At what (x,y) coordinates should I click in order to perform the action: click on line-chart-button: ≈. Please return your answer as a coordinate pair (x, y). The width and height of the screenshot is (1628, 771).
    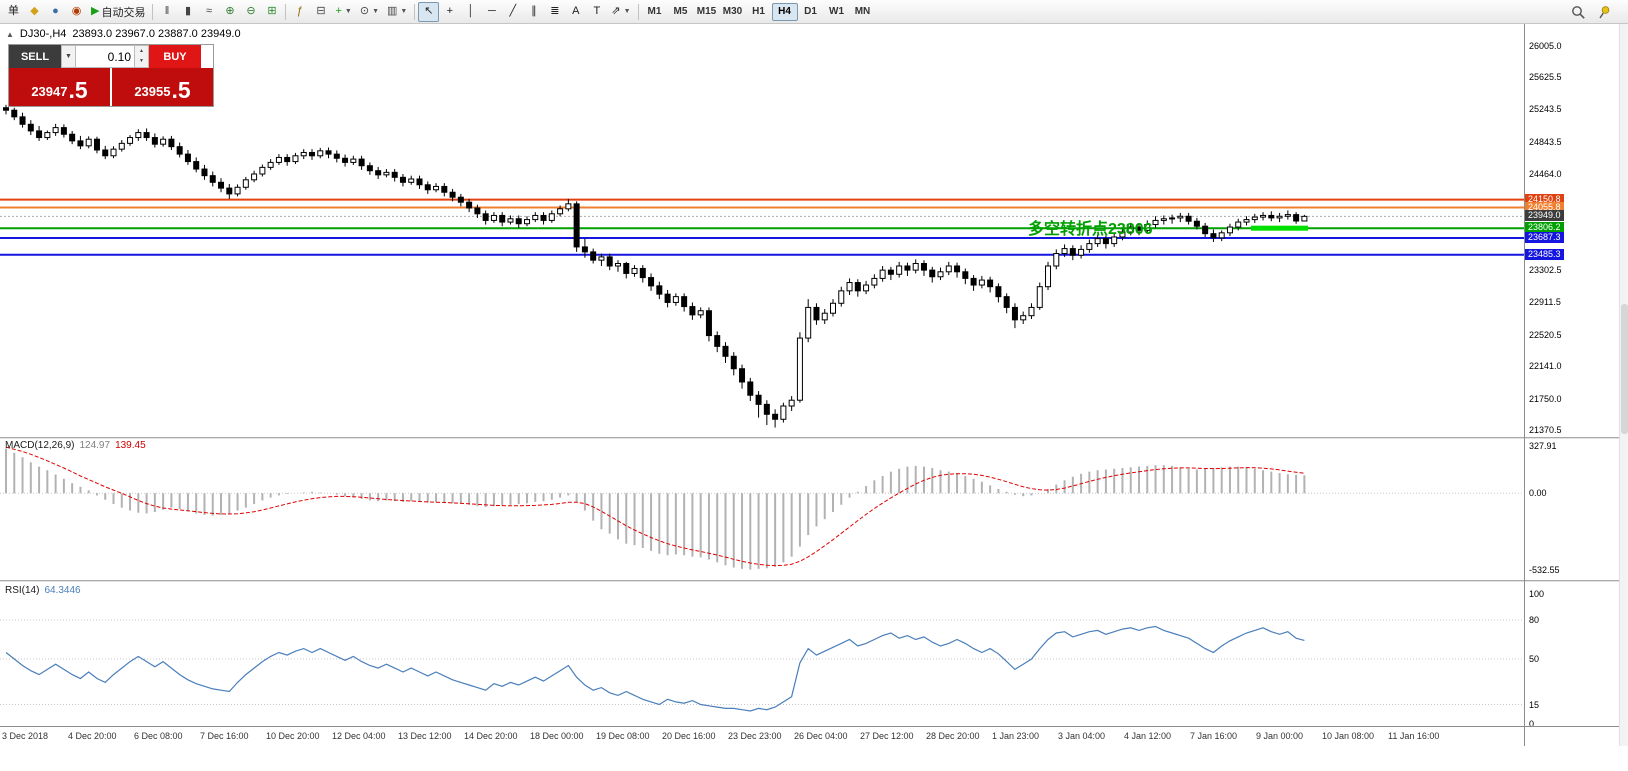
    Looking at the image, I should click on (208, 12).